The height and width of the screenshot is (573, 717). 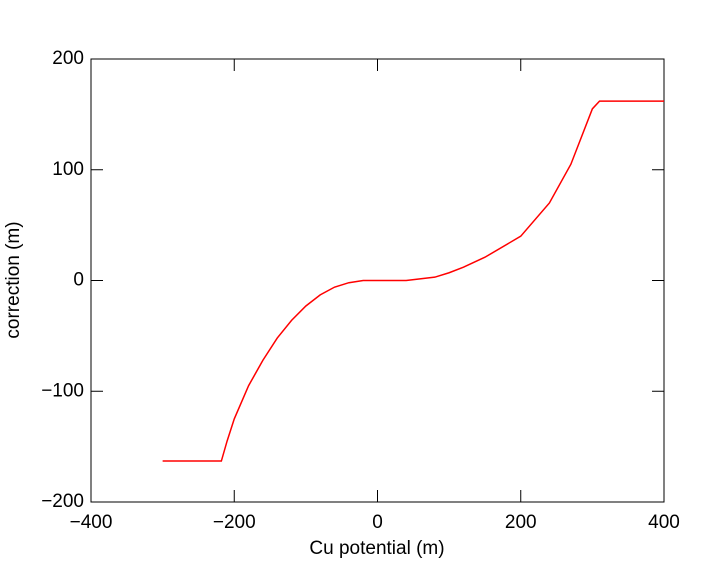 What do you see at coordinates (234, 522) in the screenshot?
I see `x-tick-label: −200` at bounding box center [234, 522].